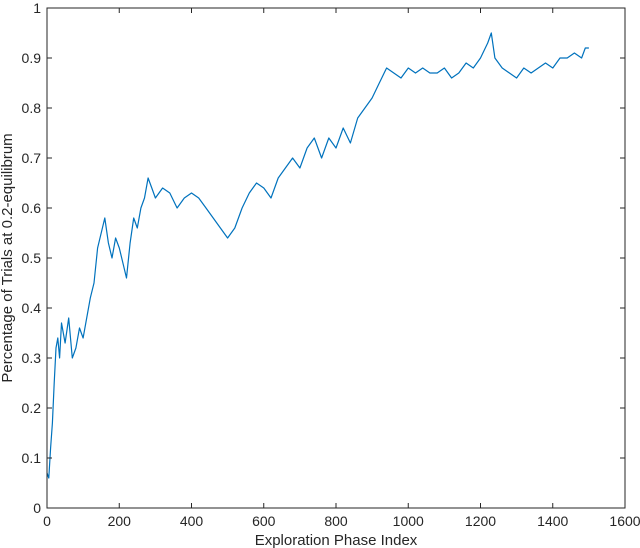 The image size is (640, 548). What do you see at coordinates (37, 508) in the screenshot?
I see `y-tick-label: 0` at bounding box center [37, 508].